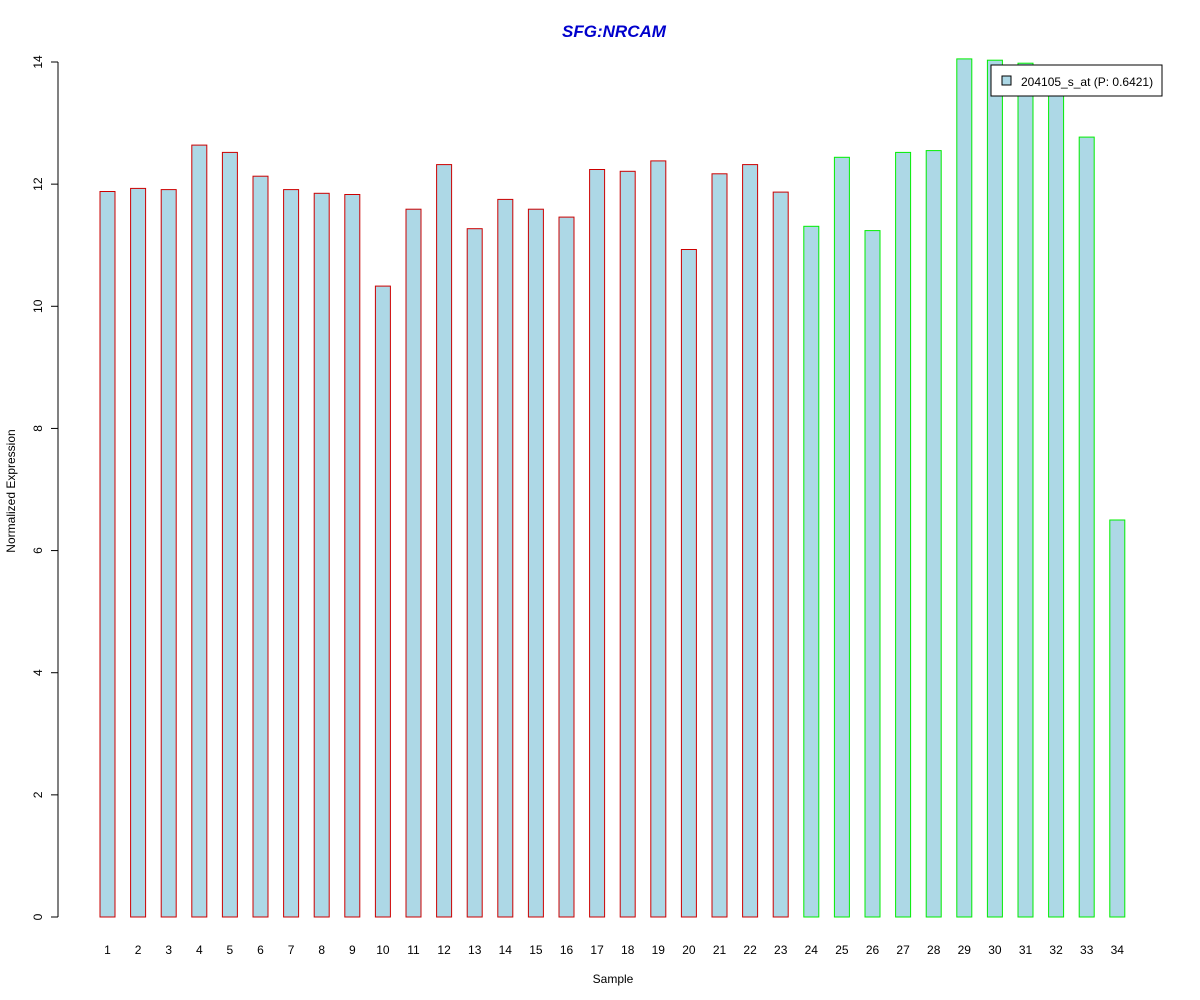 The width and height of the screenshot is (1200, 1000). Describe the element at coordinates (1006, 80) in the screenshot. I see `legend-swatch` at that location.